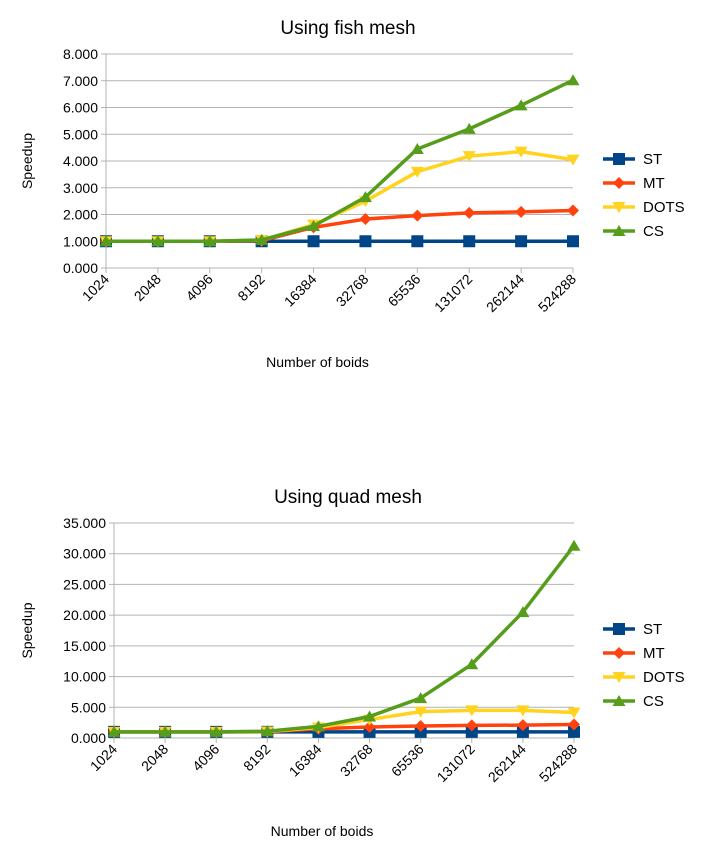 The image size is (724, 862). Describe the element at coordinates (84, 554) in the screenshot. I see `y-tick-label: 30.000` at that location.